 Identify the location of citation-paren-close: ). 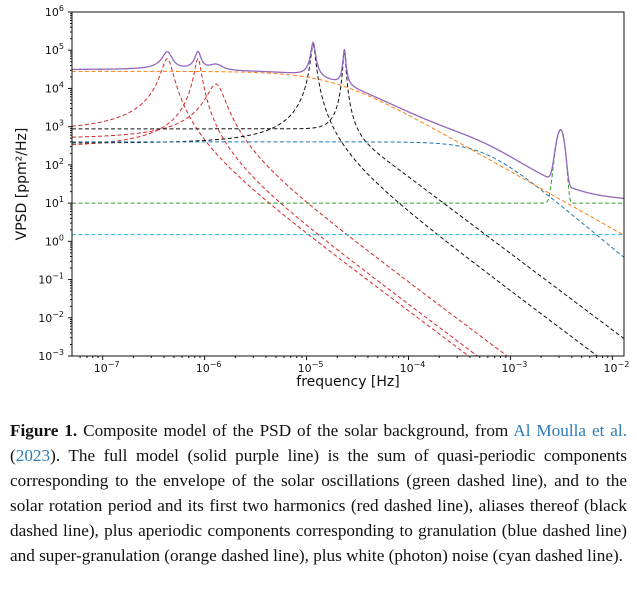
(53, 455).